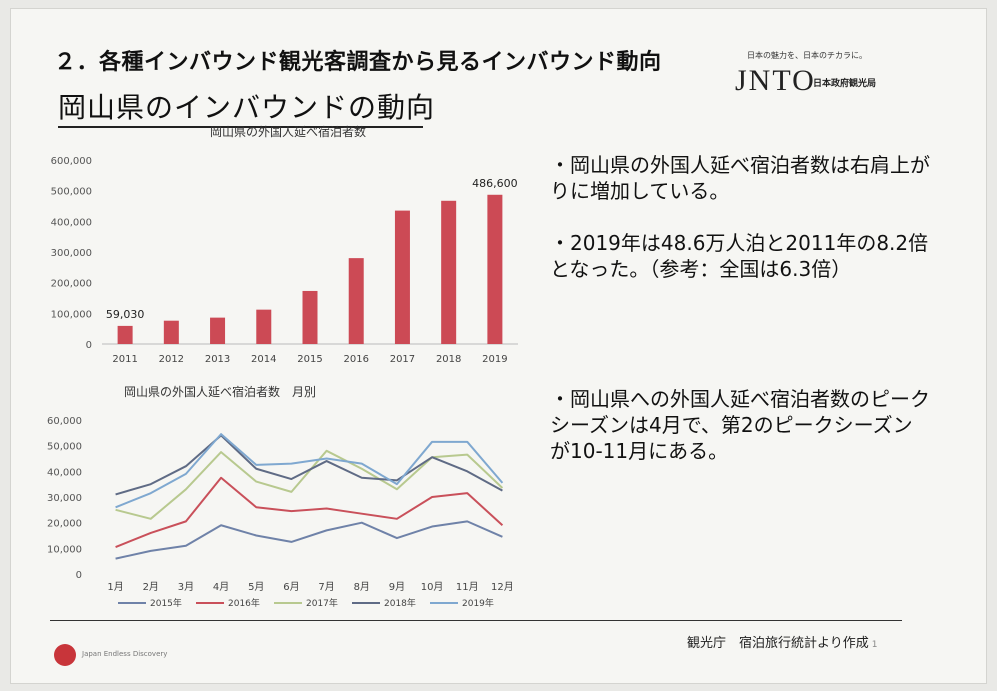 The height and width of the screenshot is (691, 997). I want to click on line-y-axis: 0 10,000 20,000 30,000 40,000 50,000 60,000, so click(64, 498).